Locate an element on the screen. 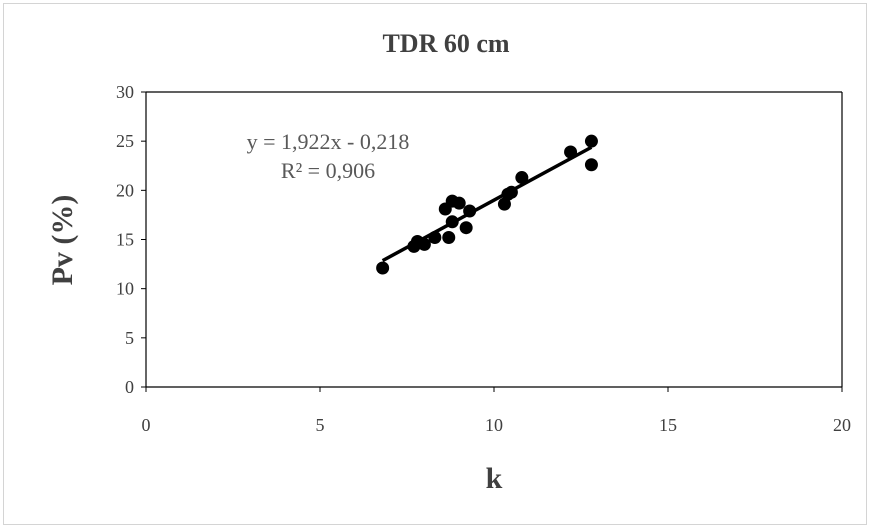 This screenshot has height=529, width=872. y-tick-label: 0 is located at coordinates (129, 387).